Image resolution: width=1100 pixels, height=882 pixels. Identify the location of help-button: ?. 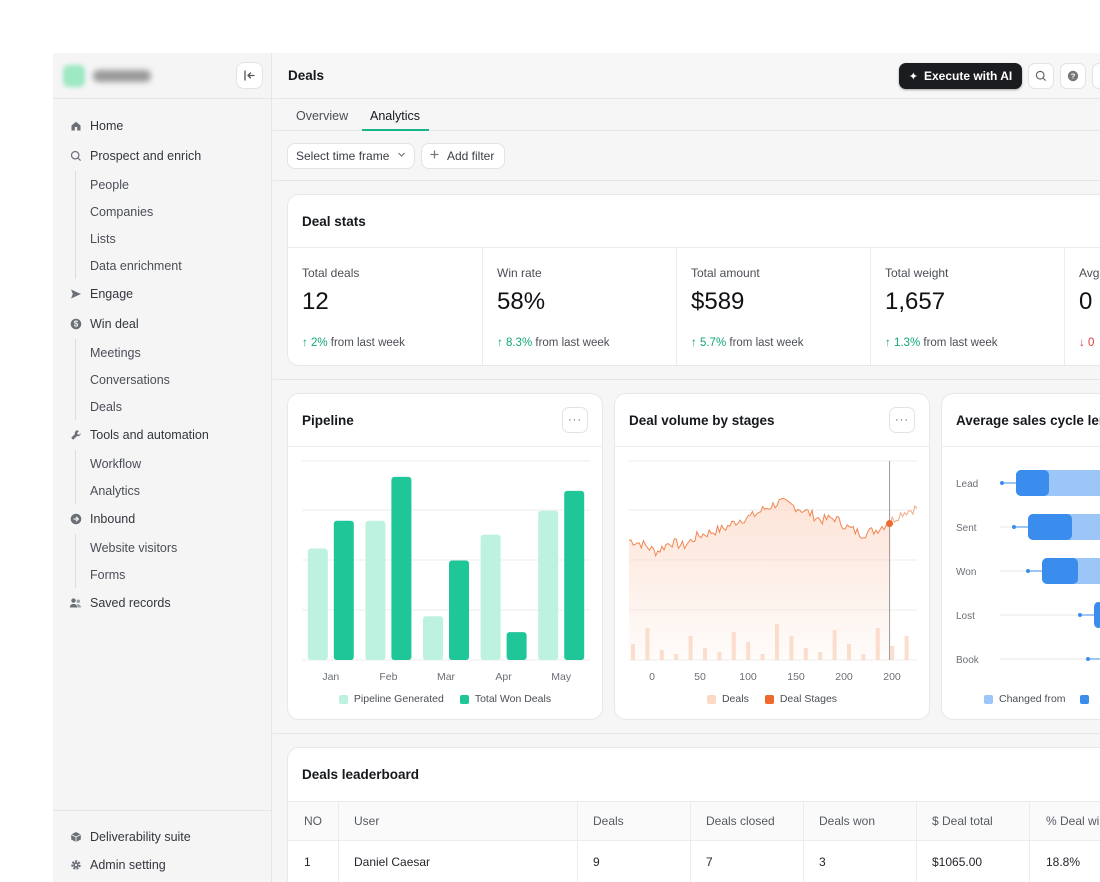
(1073, 76).